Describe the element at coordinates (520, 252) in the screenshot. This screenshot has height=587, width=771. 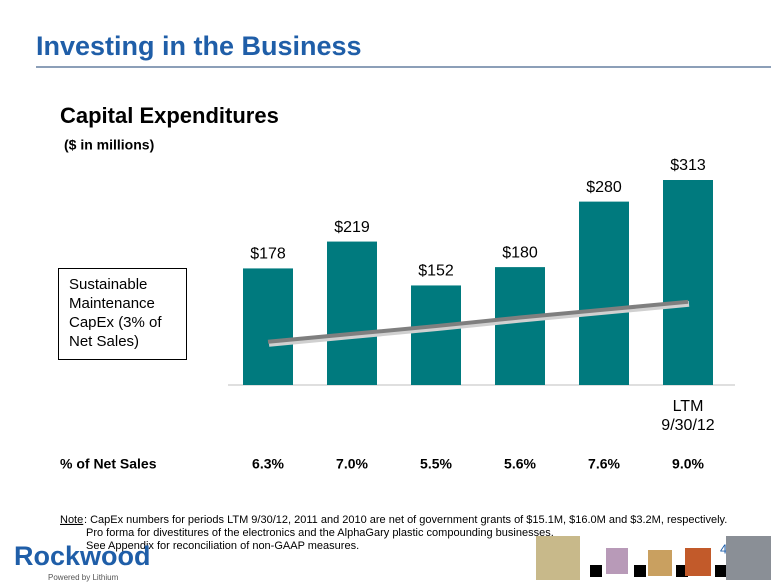
I see `data-label: $180` at that location.